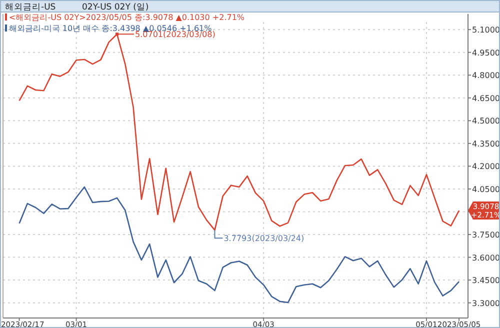  Describe the element at coordinates (175, 35) in the screenshot. I see `annotation: 5.0701(2023/03/08)` at that location.